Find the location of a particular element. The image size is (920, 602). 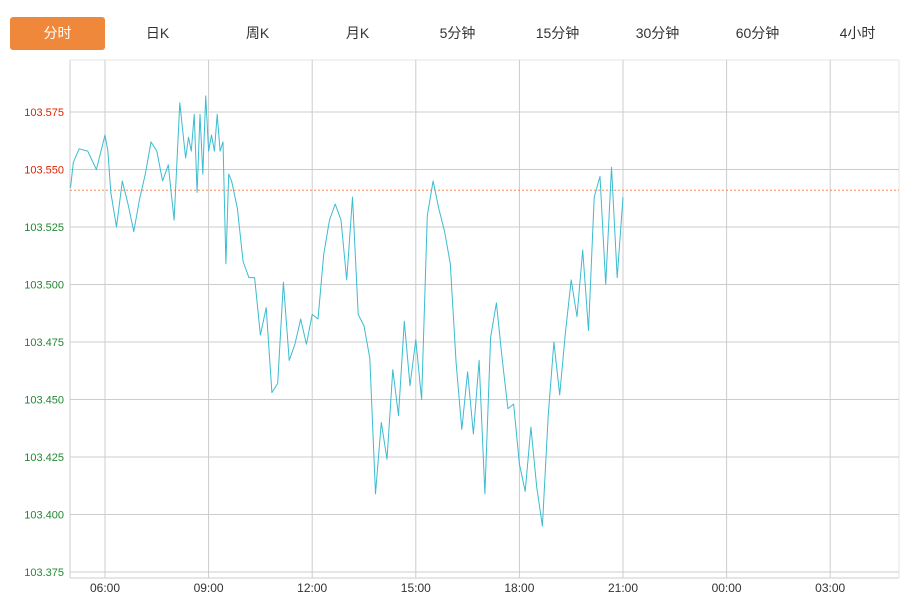

tab-30min: 30分钟 is located at coordinates (657, 33).